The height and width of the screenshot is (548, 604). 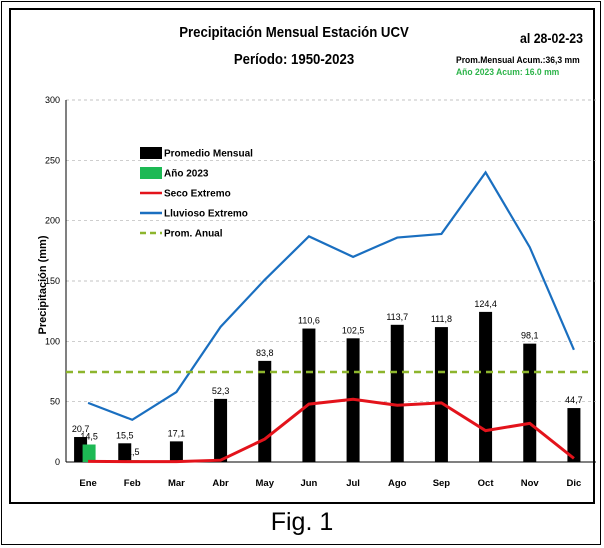 I want to click on legend-label: Seco Extremo, so click(x=197, y=194).